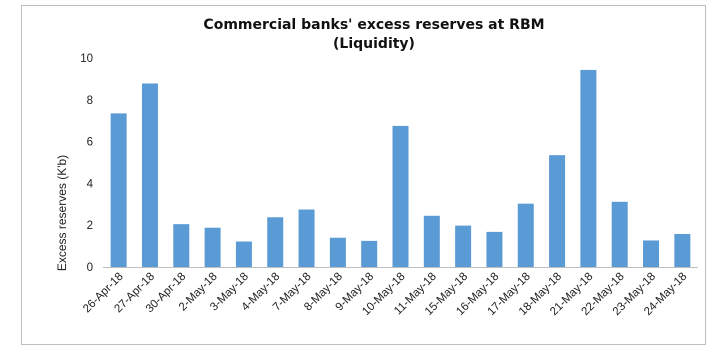 The width and height of the screenshot is (709, 345). Describe the element at coordinates (90, 226) in the screenshot. I see `y-tick-label: 2` at that location.